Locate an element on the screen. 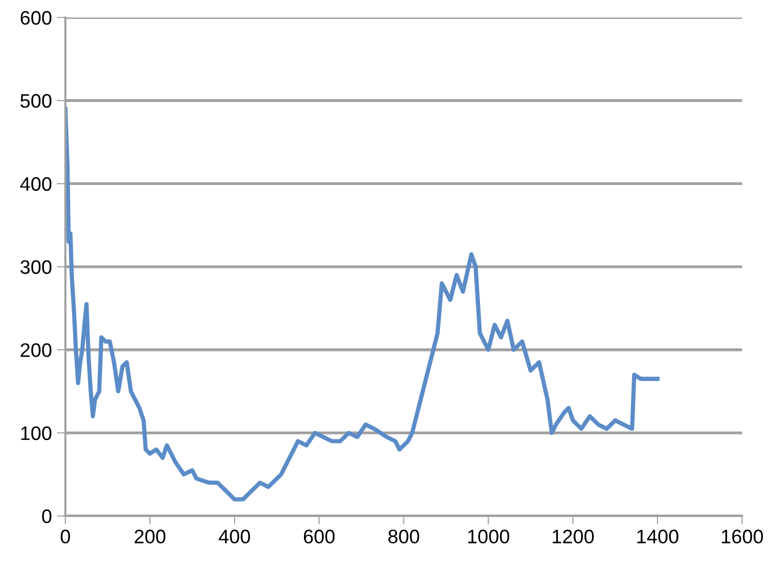  x-tick-label: 600 is located at coordinates (319, 537).